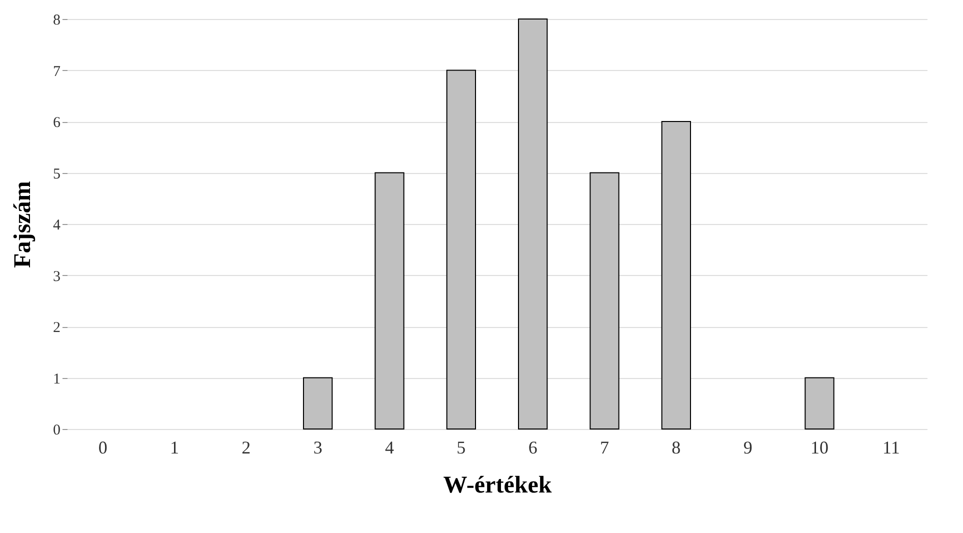 The image size is (963, 533). I want to click on x-tick-label: 10, so click(819, 448).